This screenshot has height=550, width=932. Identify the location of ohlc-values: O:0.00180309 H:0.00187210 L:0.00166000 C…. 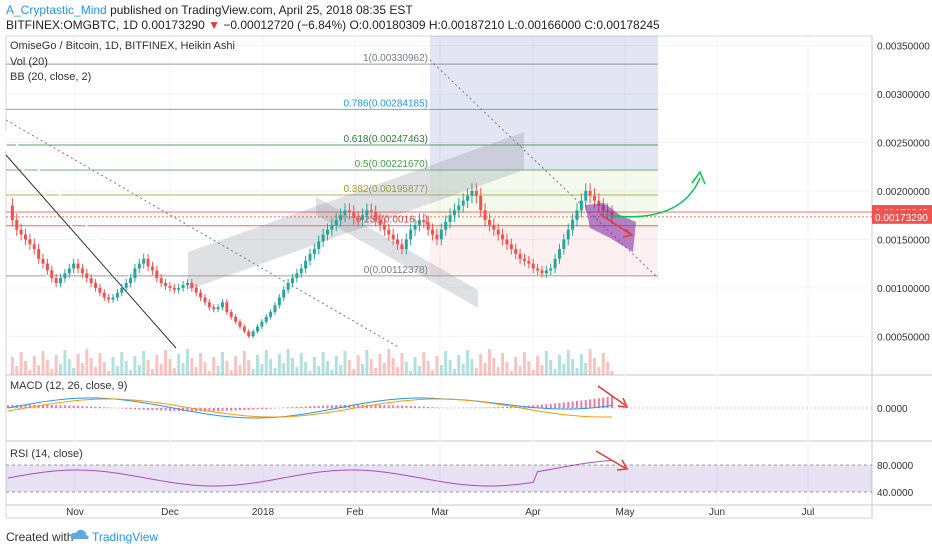
(504, 25).